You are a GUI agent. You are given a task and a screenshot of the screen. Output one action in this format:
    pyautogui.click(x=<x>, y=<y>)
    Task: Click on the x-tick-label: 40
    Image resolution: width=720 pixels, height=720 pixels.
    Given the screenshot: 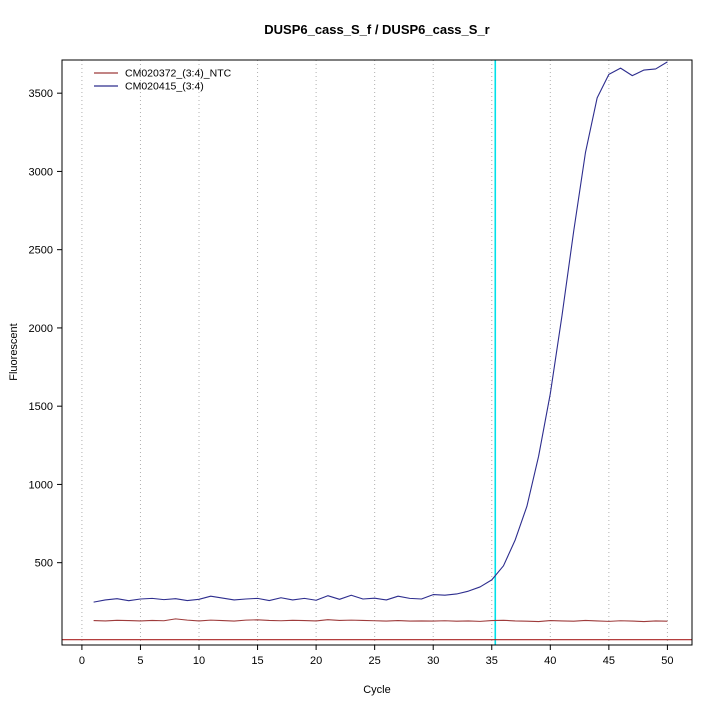 What is the action you would take?
    pyautogui.click(x=550, y=661)
    